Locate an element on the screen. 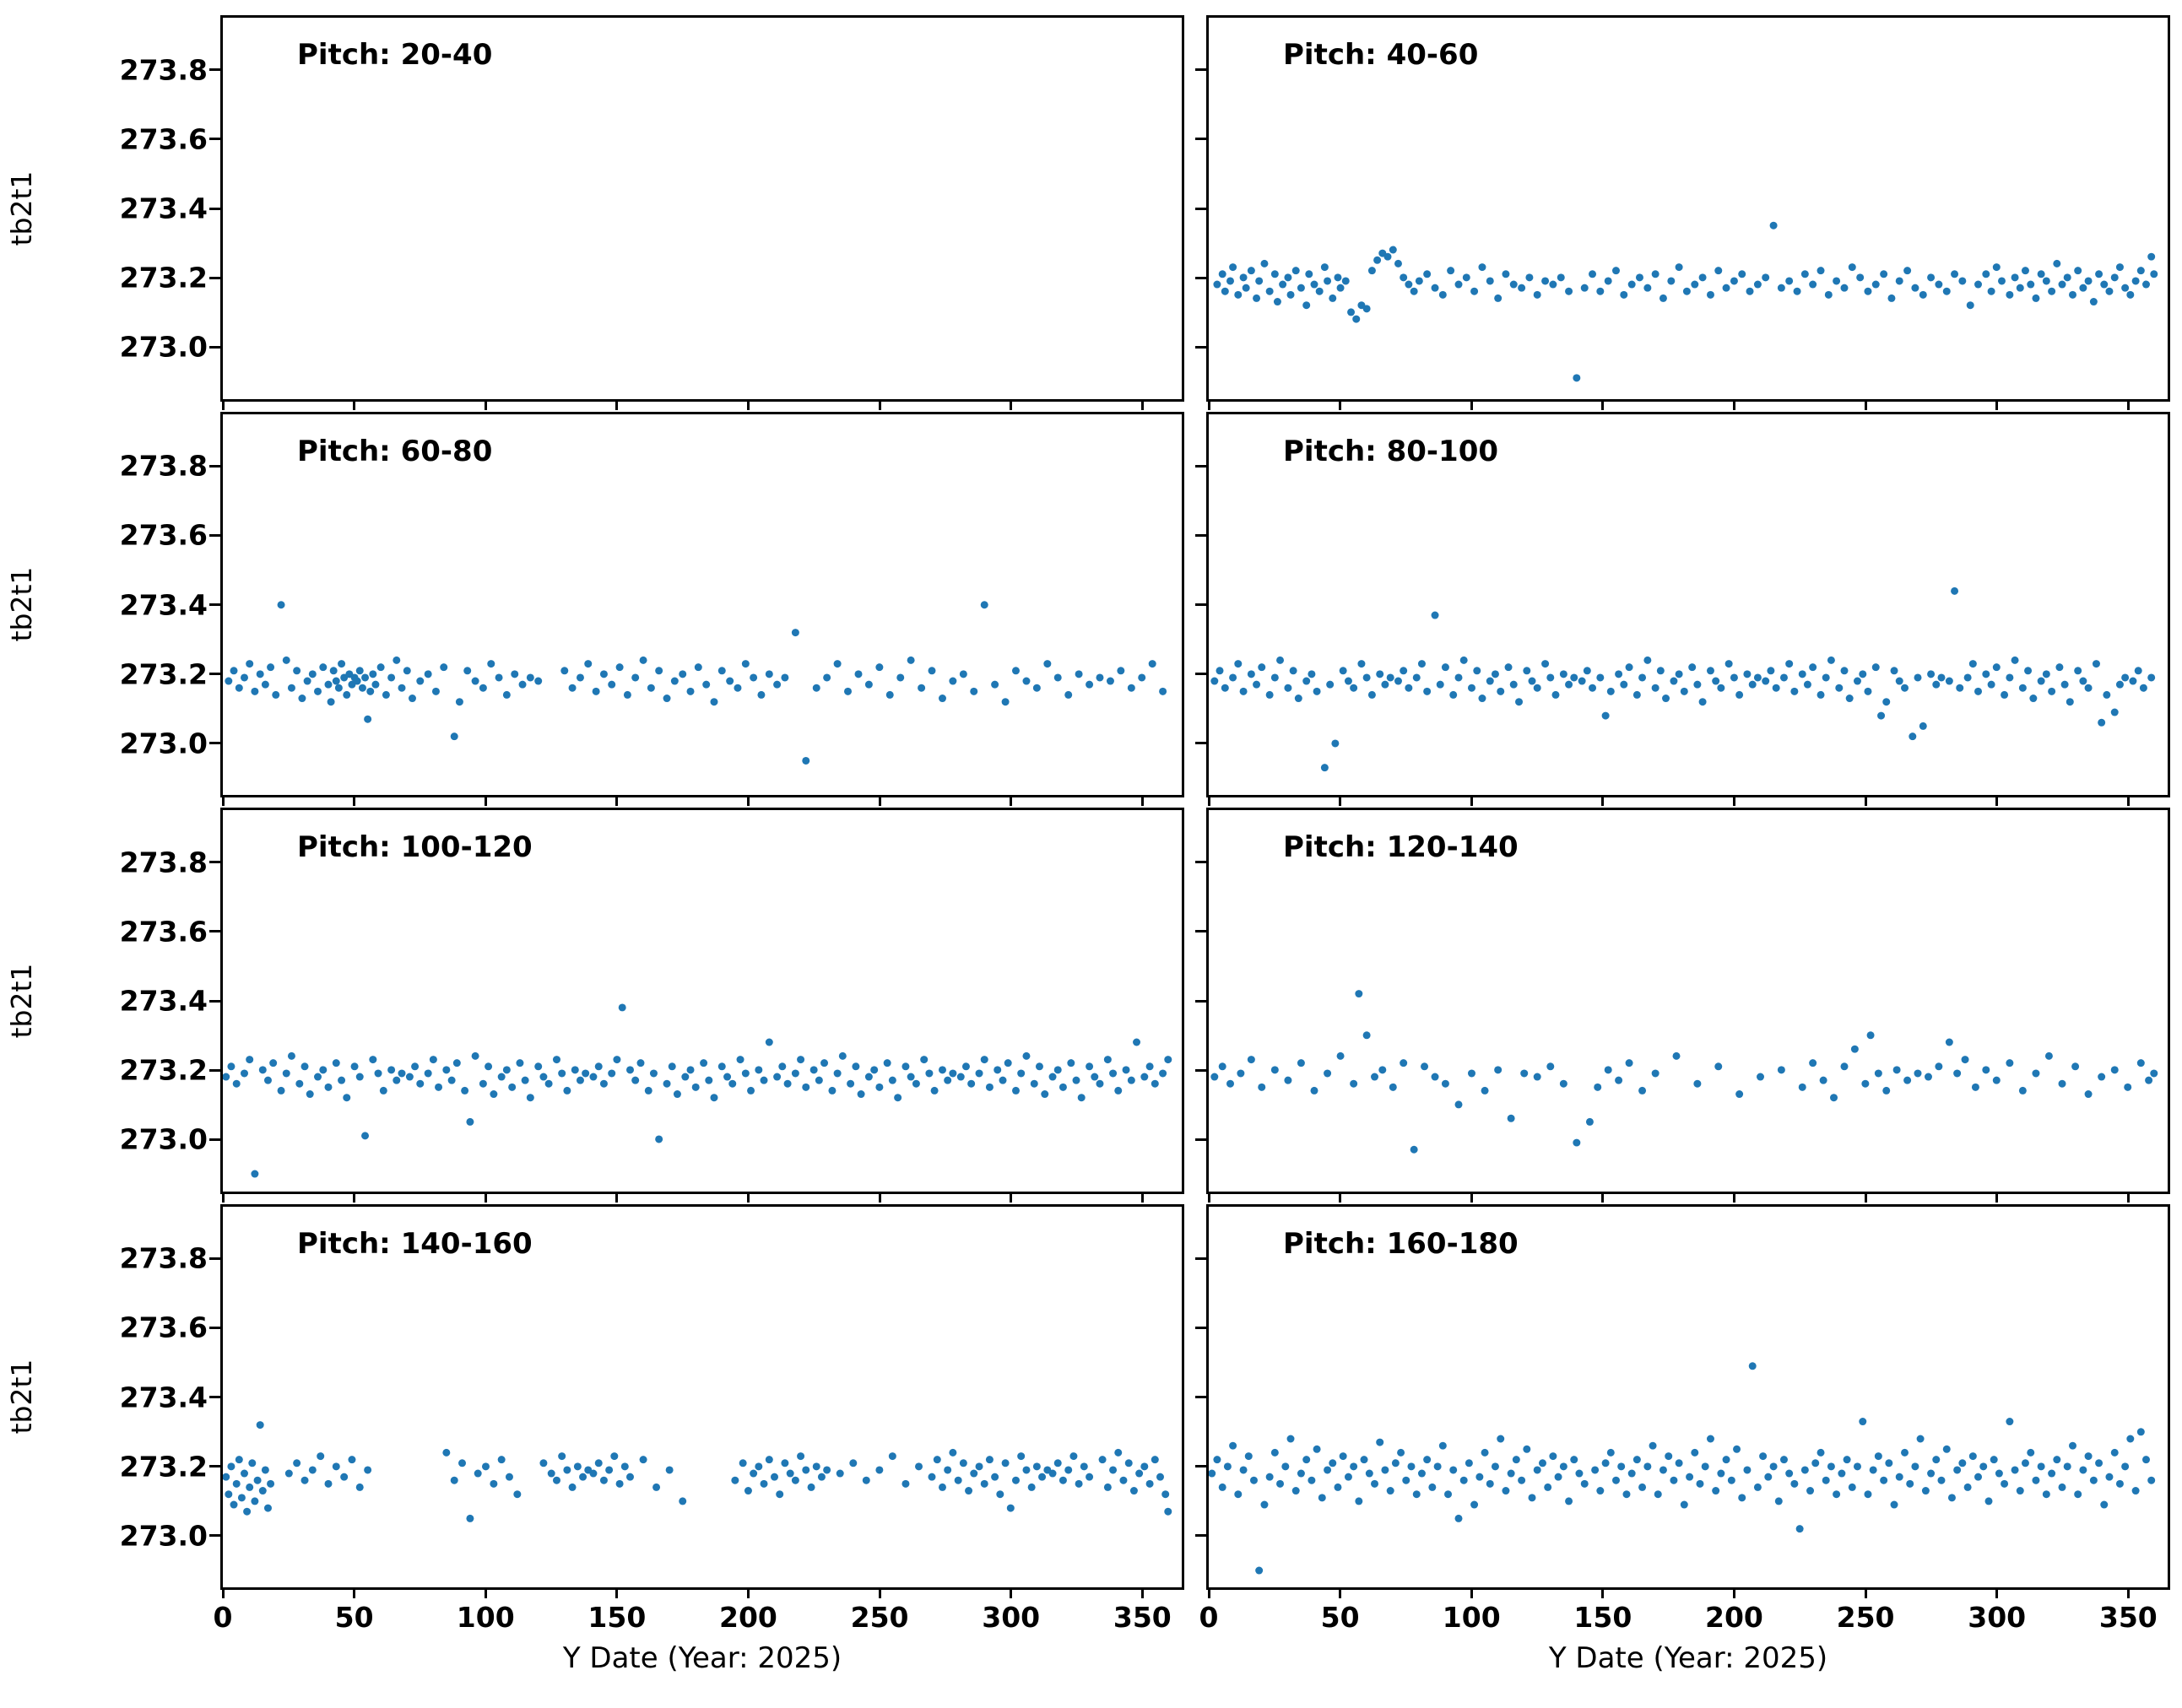 The height and width of the screenshot is (1708, 2182). y-tick-label: 273.0 is located at coordinates (163, 347).